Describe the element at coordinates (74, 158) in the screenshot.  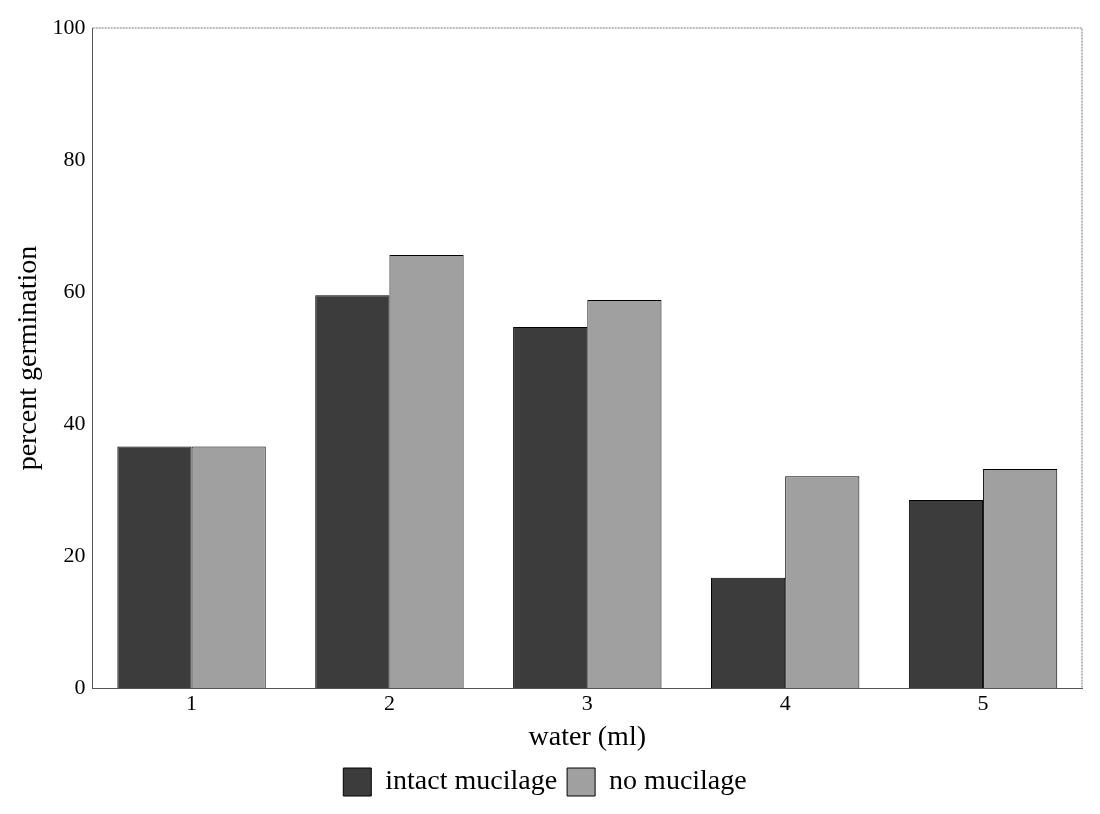
I see `y-tick-label: 80` at that location.